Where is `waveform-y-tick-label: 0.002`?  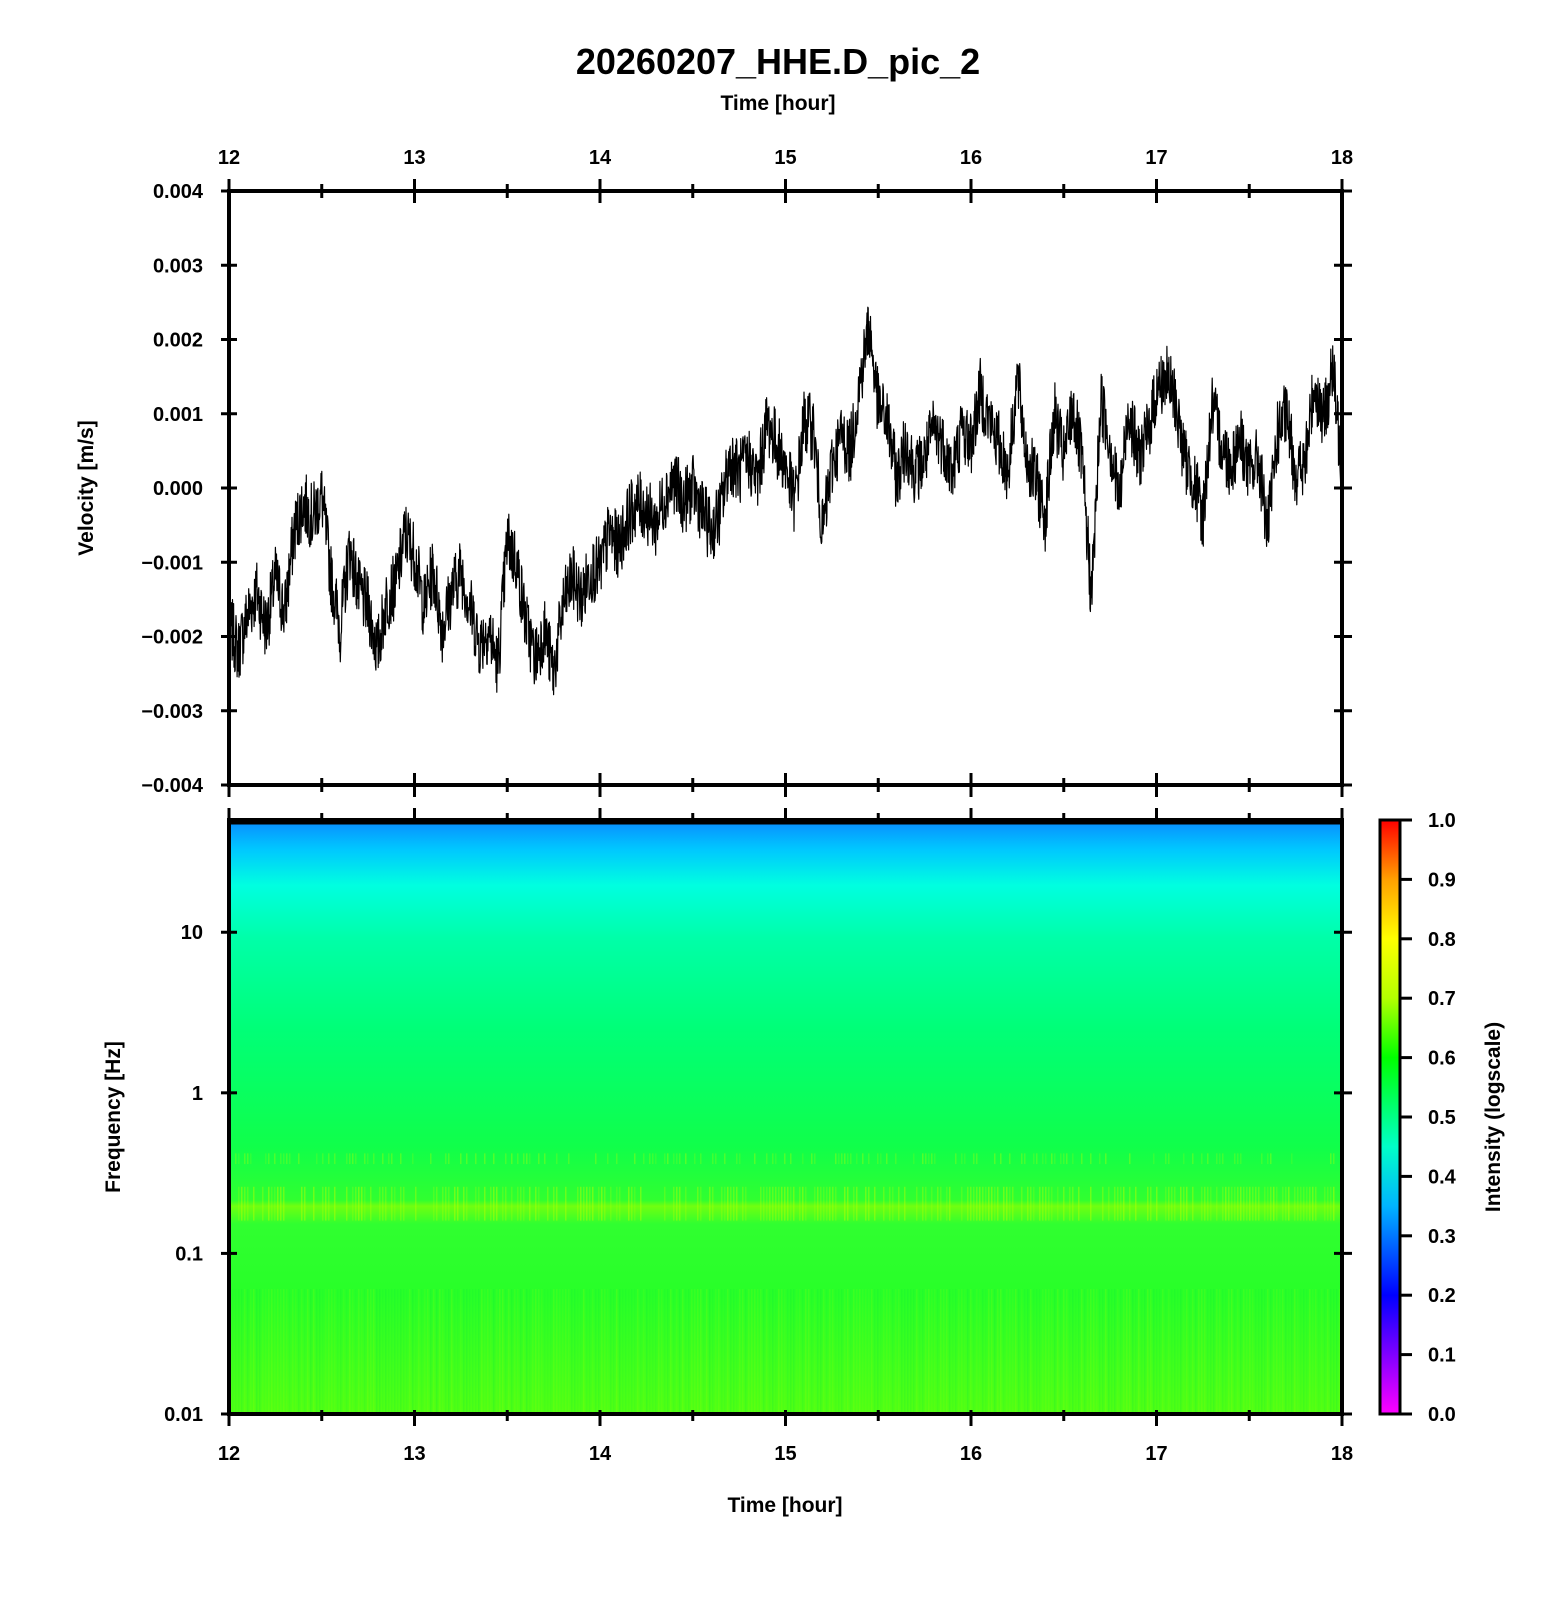 waveform-y-tick-label: 0.002 is located at coordinates (178, 341).